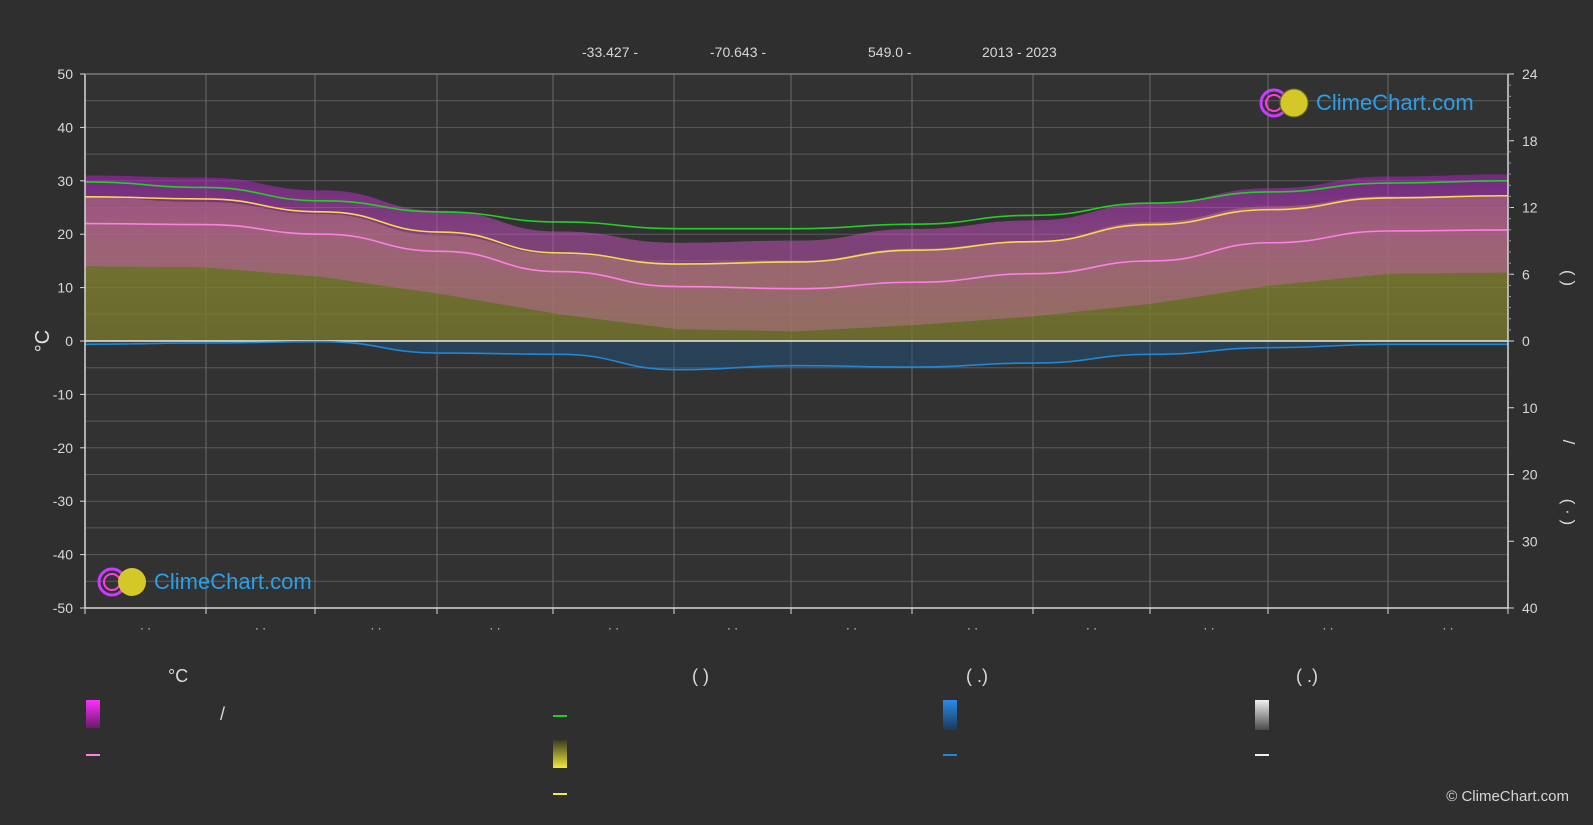  I want to click on legend-temp-range-swatch, so click(93, 714).